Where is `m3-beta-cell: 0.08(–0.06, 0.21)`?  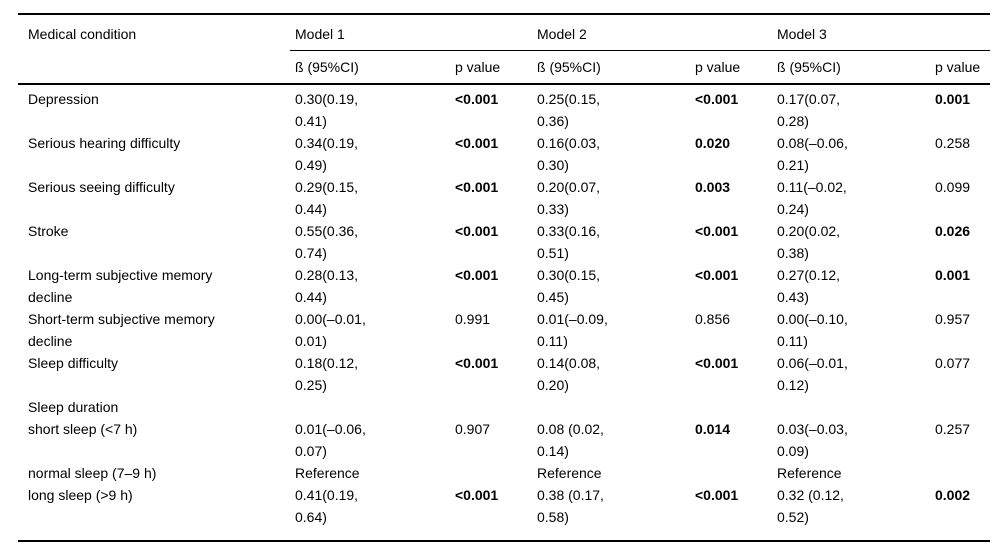 m3-beta-cell: 0.08(–0.06, 0.21) is located at coordinates (851, 154).